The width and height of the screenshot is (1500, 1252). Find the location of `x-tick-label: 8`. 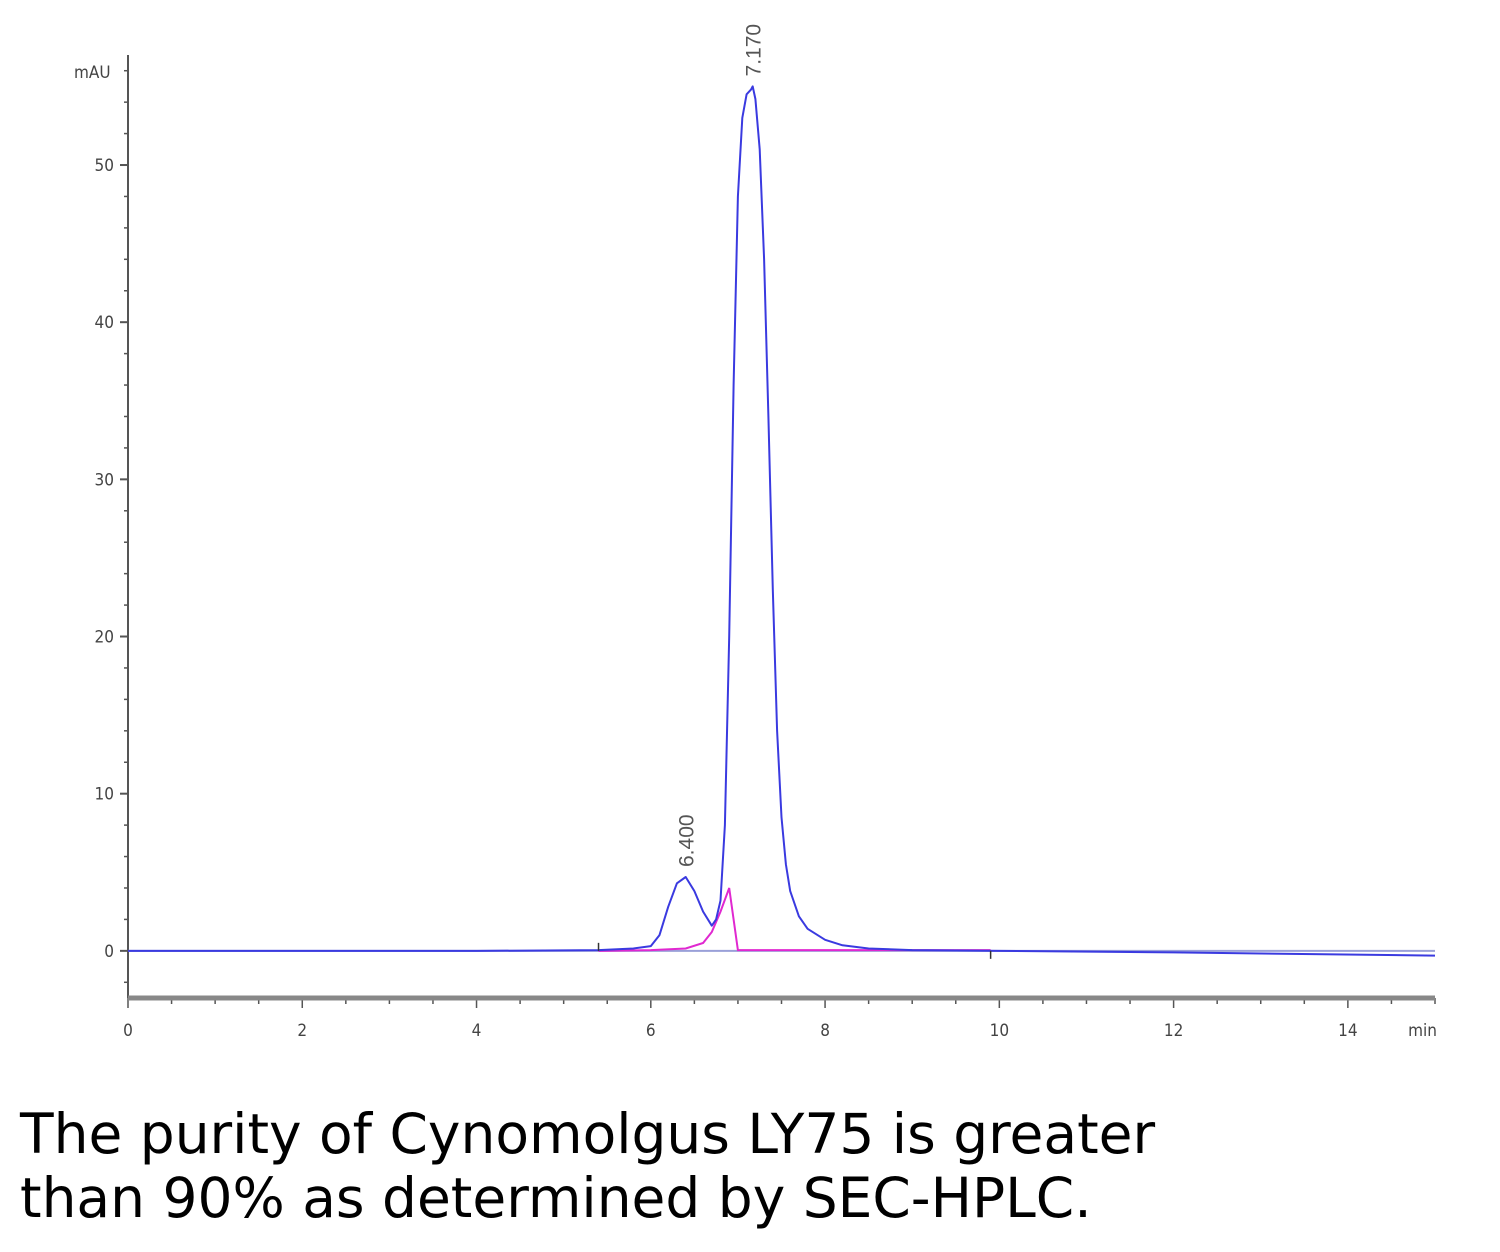

x-tick-label: 8 is located at coordinates (825, 1031).